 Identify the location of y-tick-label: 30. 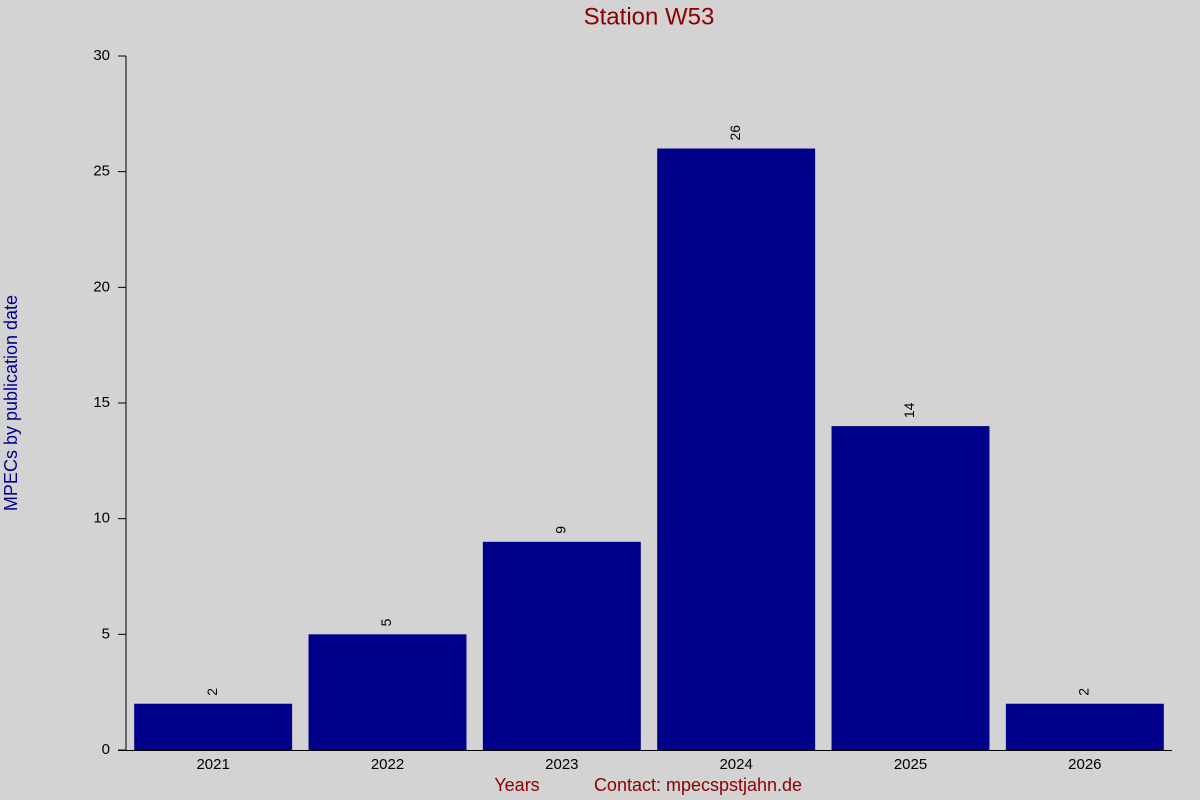
(101, 55).